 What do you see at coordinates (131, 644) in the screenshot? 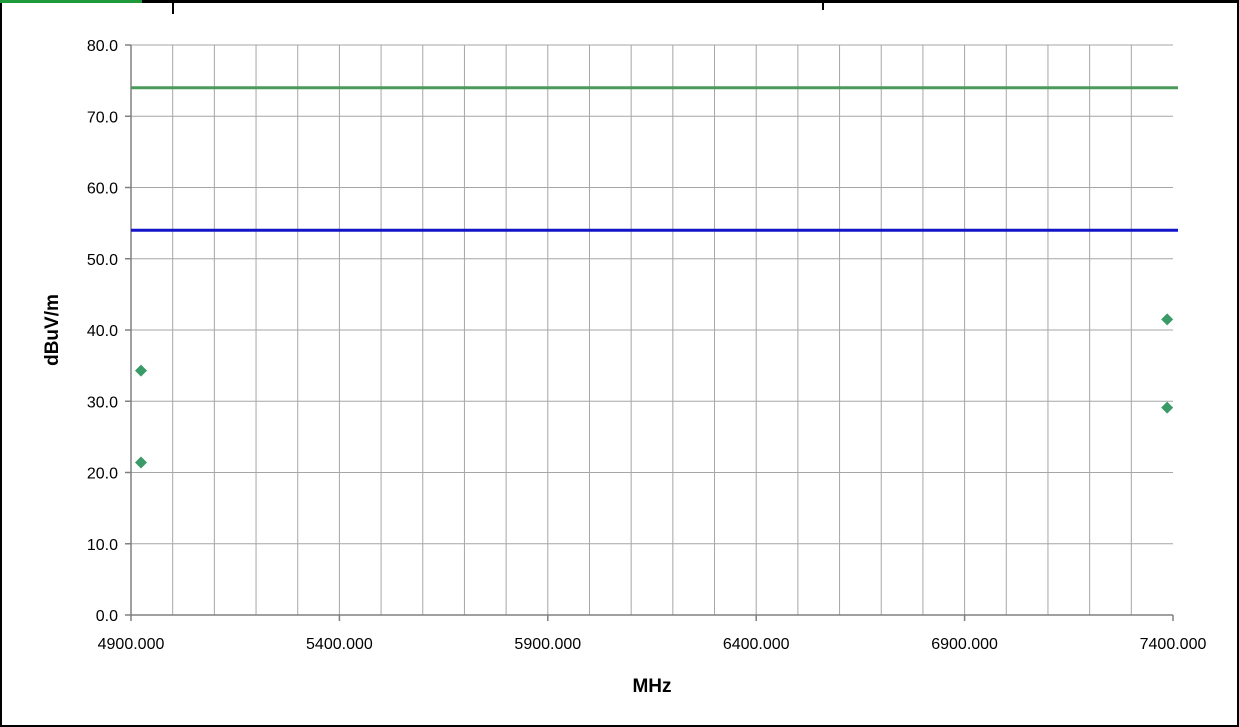
I see `x-tick-label: 4900.000` at bounding box center [131, 644].